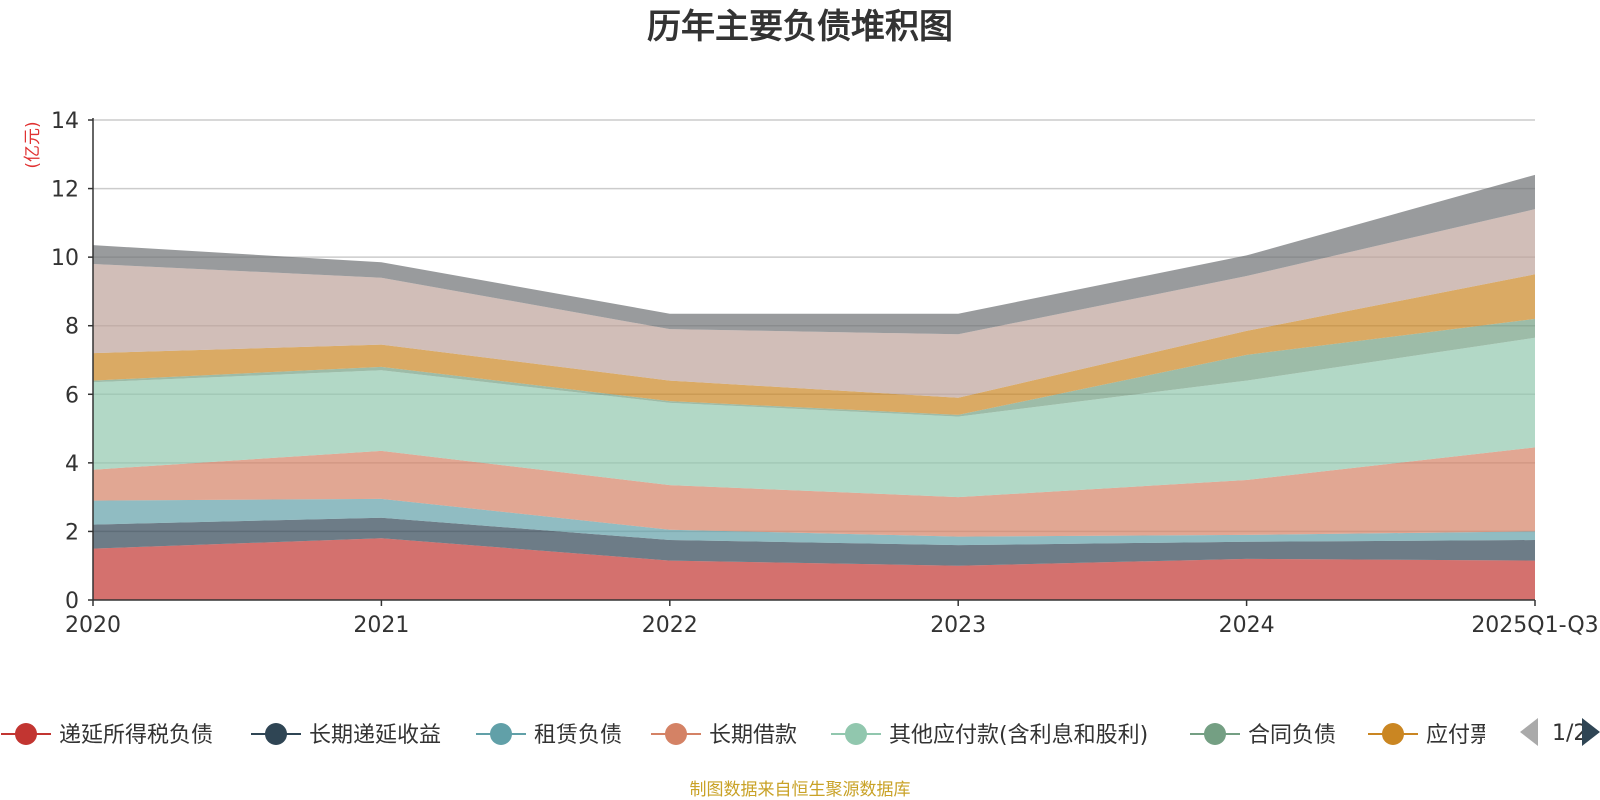 The height and width of the screenshot is (800, 1600). I want to click on legend-item-7: 应付票据, so click(1441, 735).